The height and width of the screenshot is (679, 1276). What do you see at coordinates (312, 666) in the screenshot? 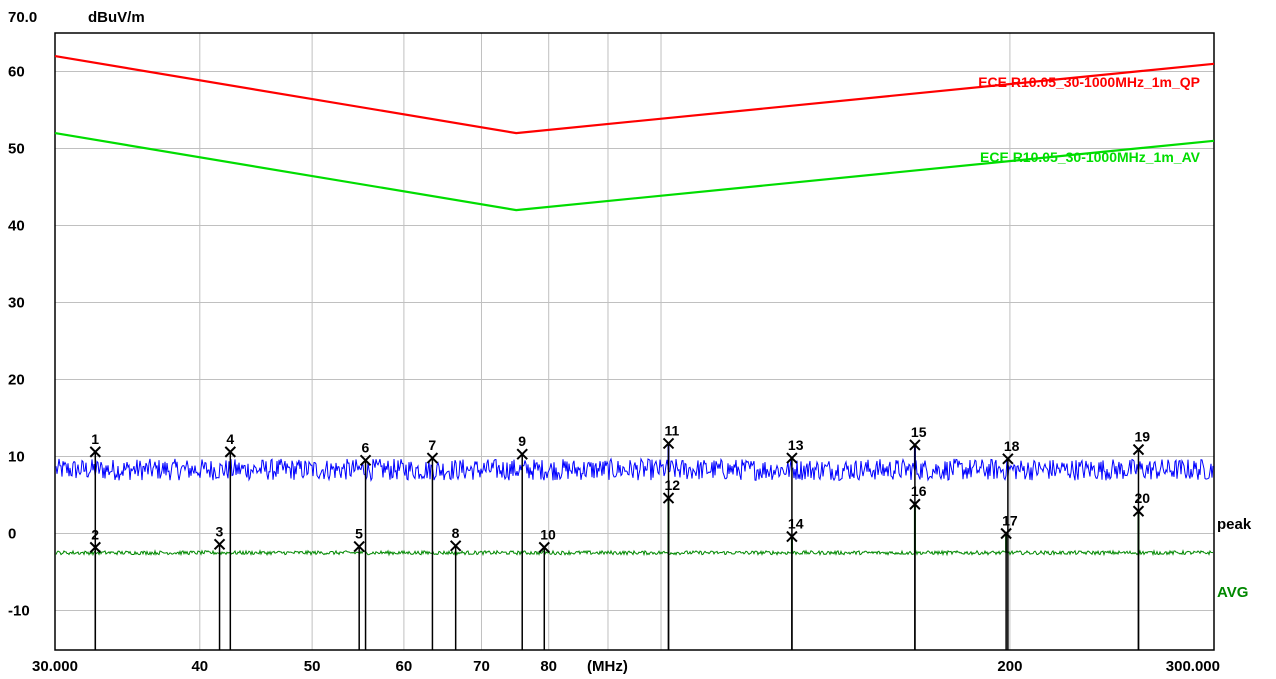
I see `x-tick-label: 50` at bounding box center [312, 666].